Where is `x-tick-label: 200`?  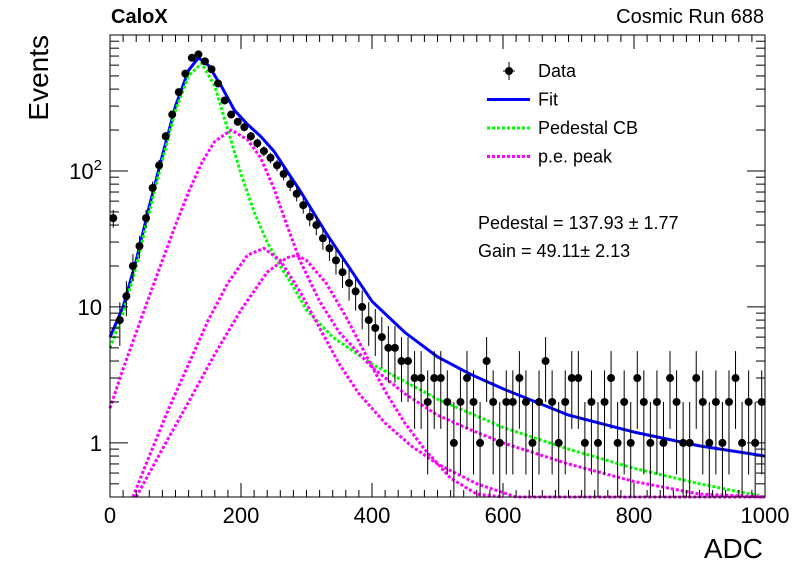 x-tick-label: 200 is located at coordinates (241, 515).